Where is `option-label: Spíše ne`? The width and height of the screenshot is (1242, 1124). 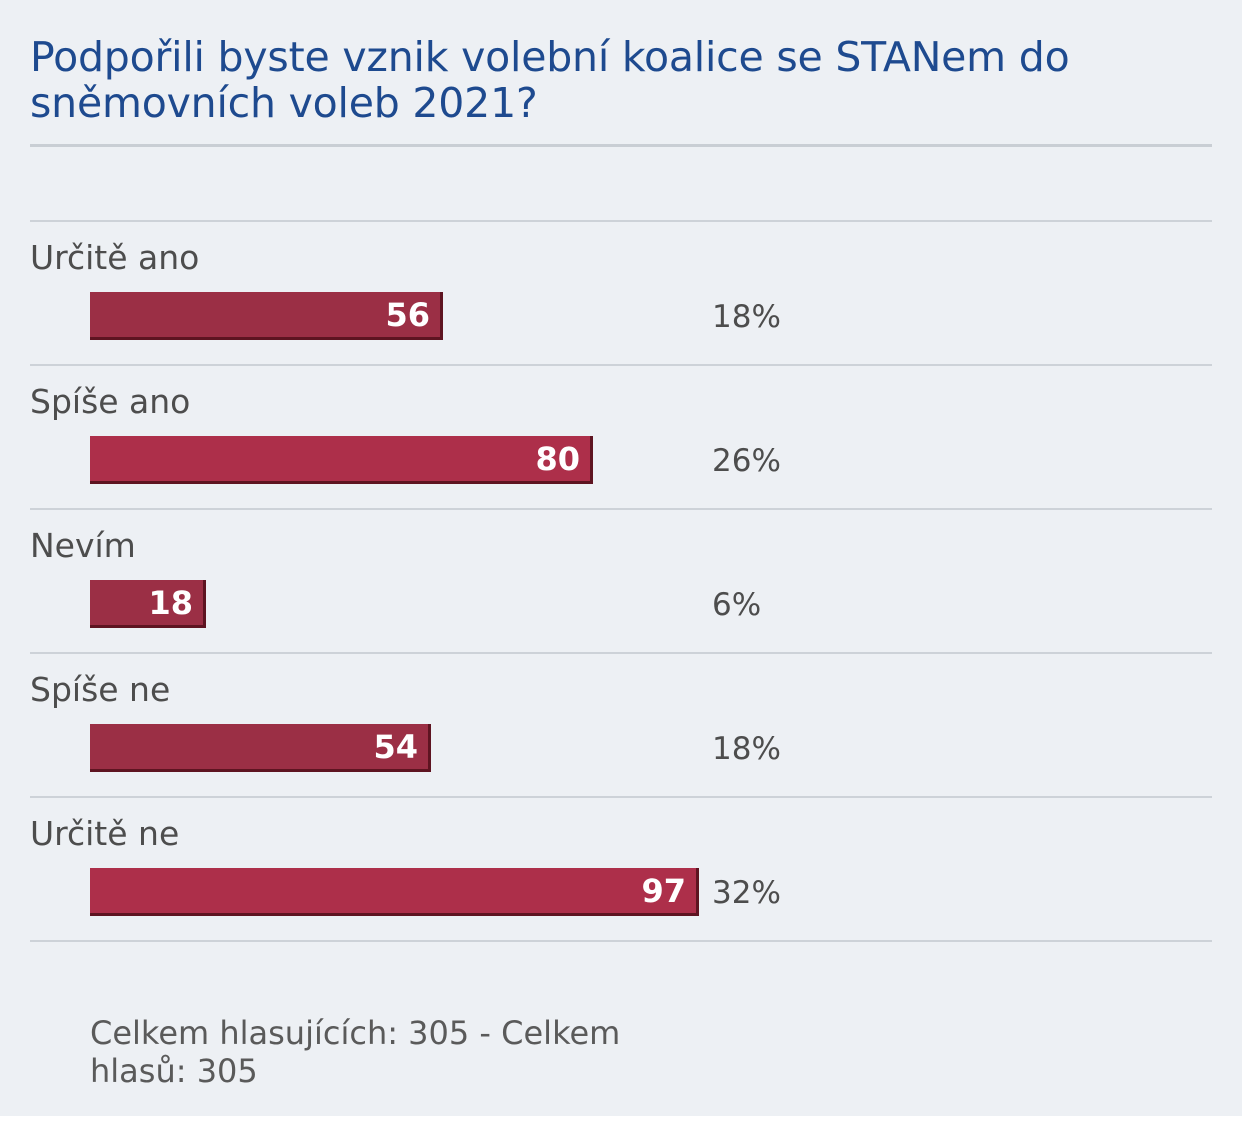 option-label: Spíše ne is located at coordinates (100, 689).